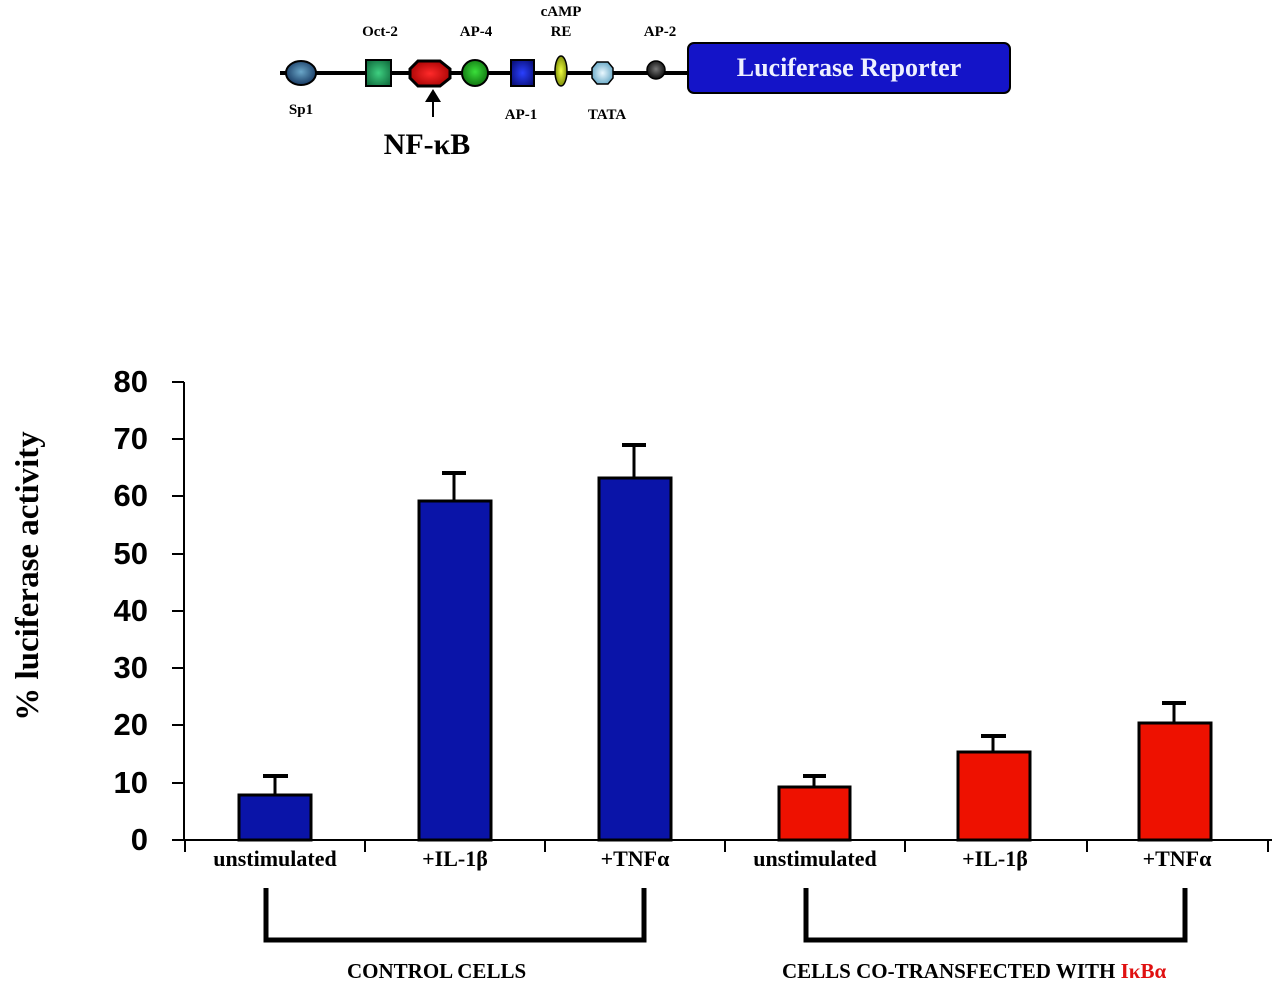 This screenshot has height=988, width=1280. Describe the element at coordinates (455, 642) in the screenshot. I see `series-control` at that location.